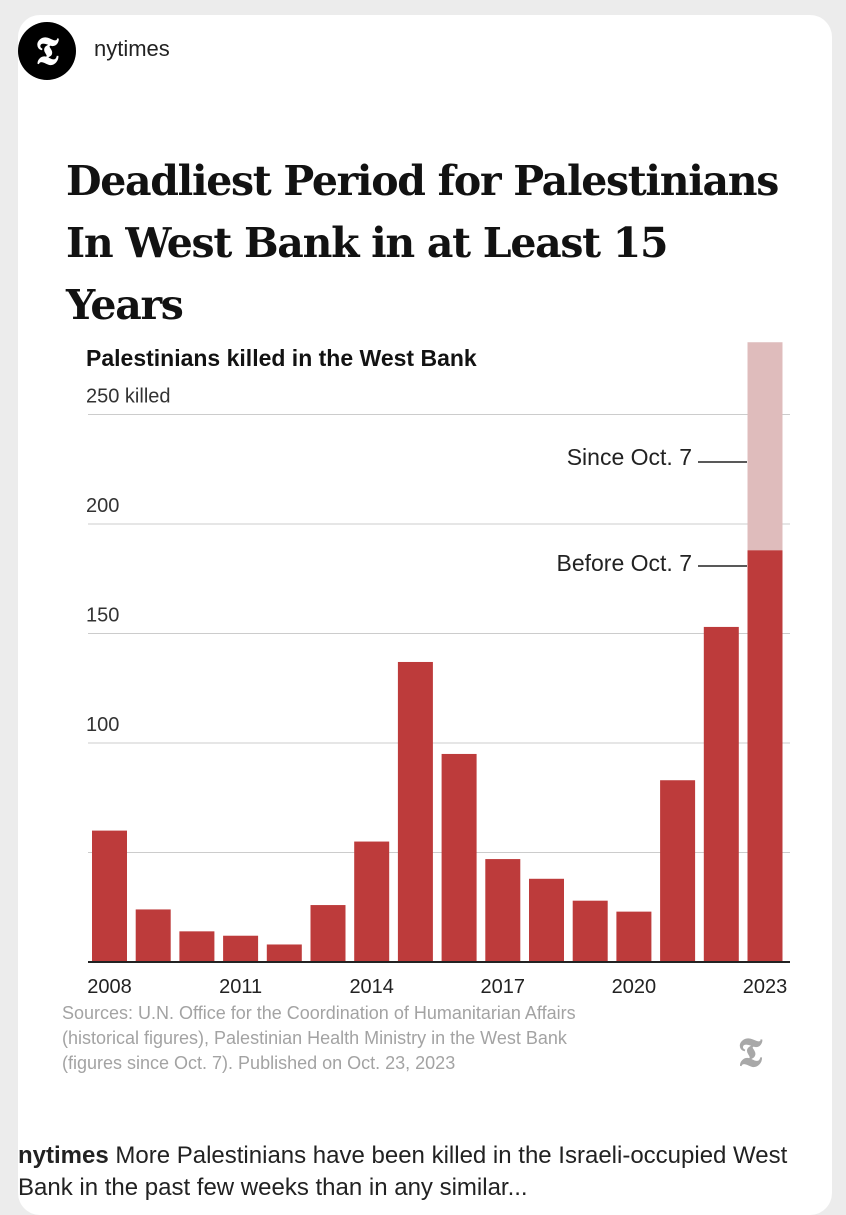 The image size is (846, 1215). I want to click on x-tick-label-2011: 2011, so click(240, 987).